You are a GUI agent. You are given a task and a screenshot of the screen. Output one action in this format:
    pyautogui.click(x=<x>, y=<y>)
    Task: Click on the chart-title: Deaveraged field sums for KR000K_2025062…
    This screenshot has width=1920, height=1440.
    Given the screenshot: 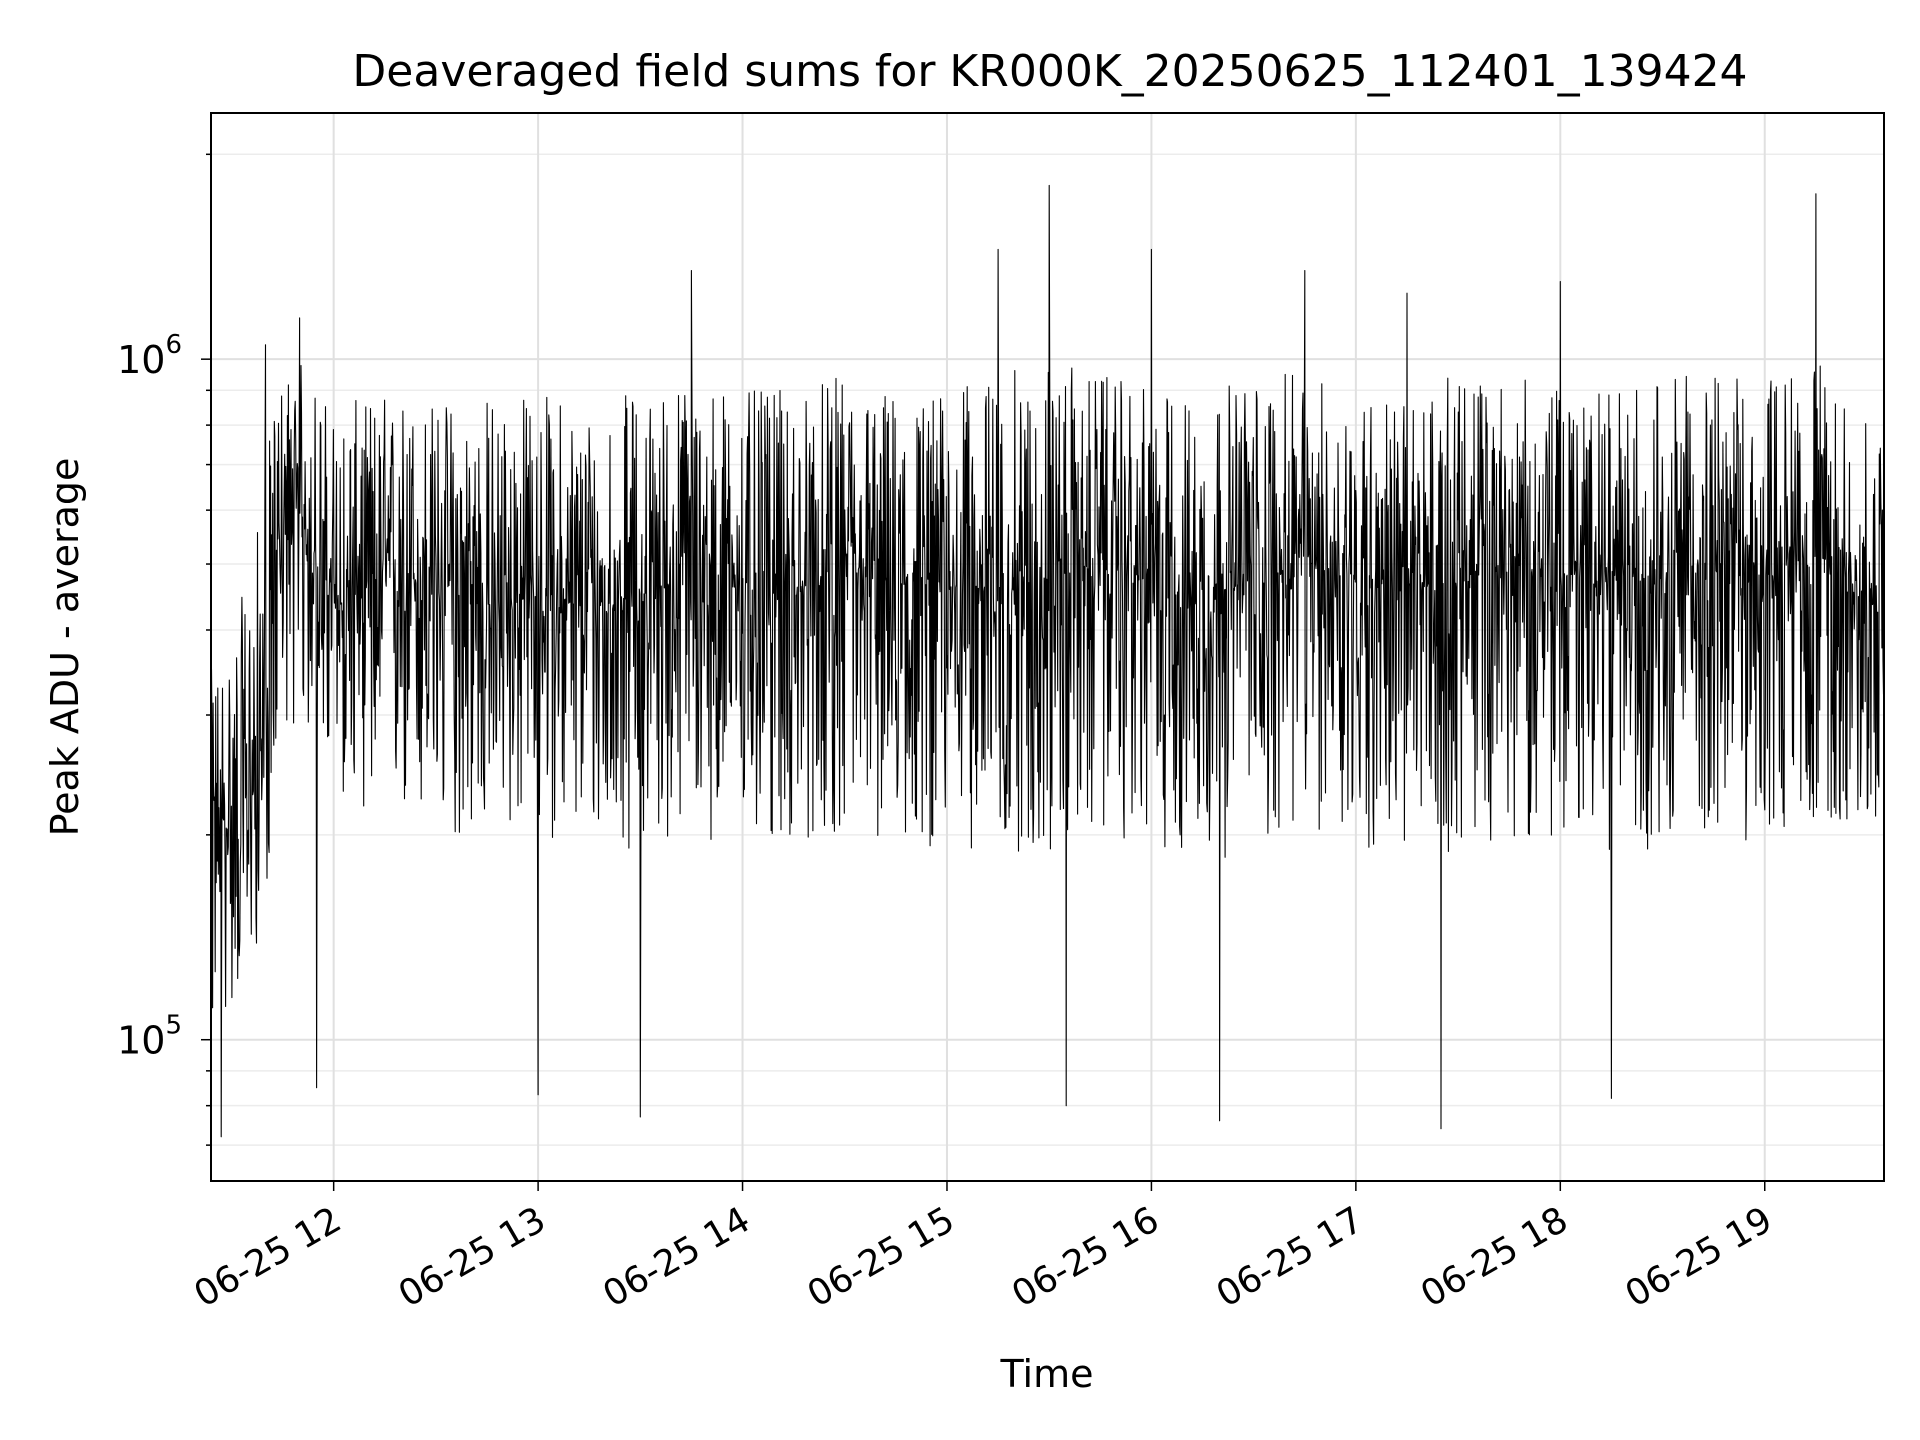 What is the action you would take?
    pyautogui.click(x=1049, y=71)
    